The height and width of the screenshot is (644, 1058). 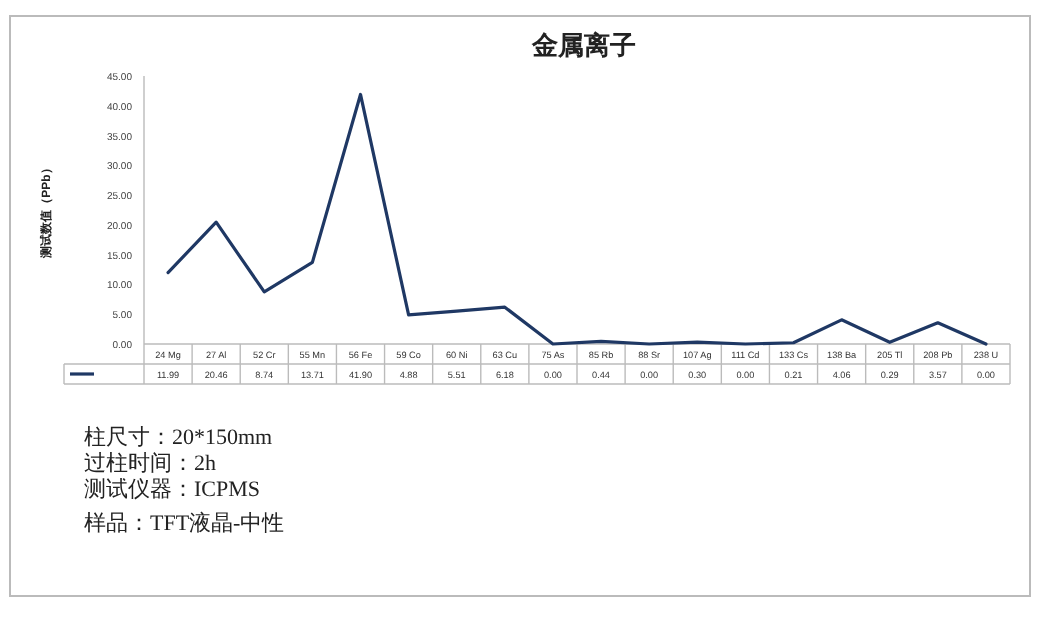 I want to click on text: 柱尺寸：20*150mm, so click(x=179, y=437).